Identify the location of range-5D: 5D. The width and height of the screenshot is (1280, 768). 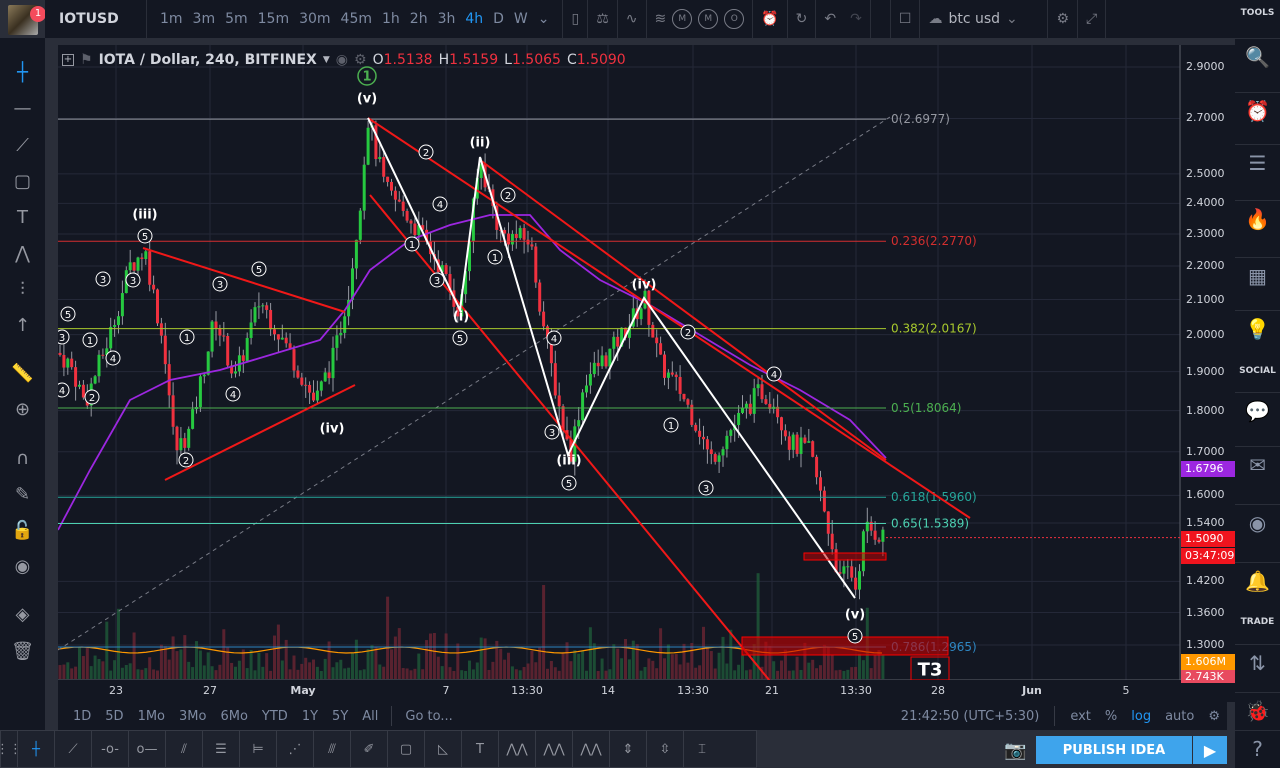
(114, 716).